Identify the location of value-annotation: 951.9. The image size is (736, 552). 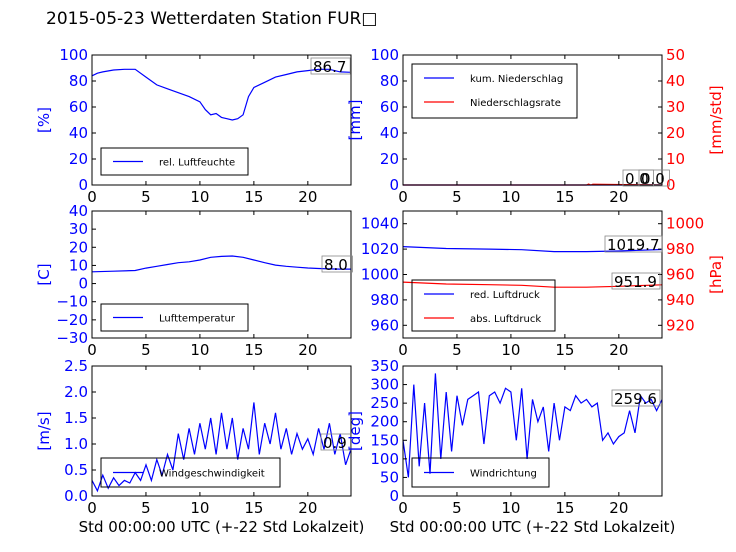
(635, 282).